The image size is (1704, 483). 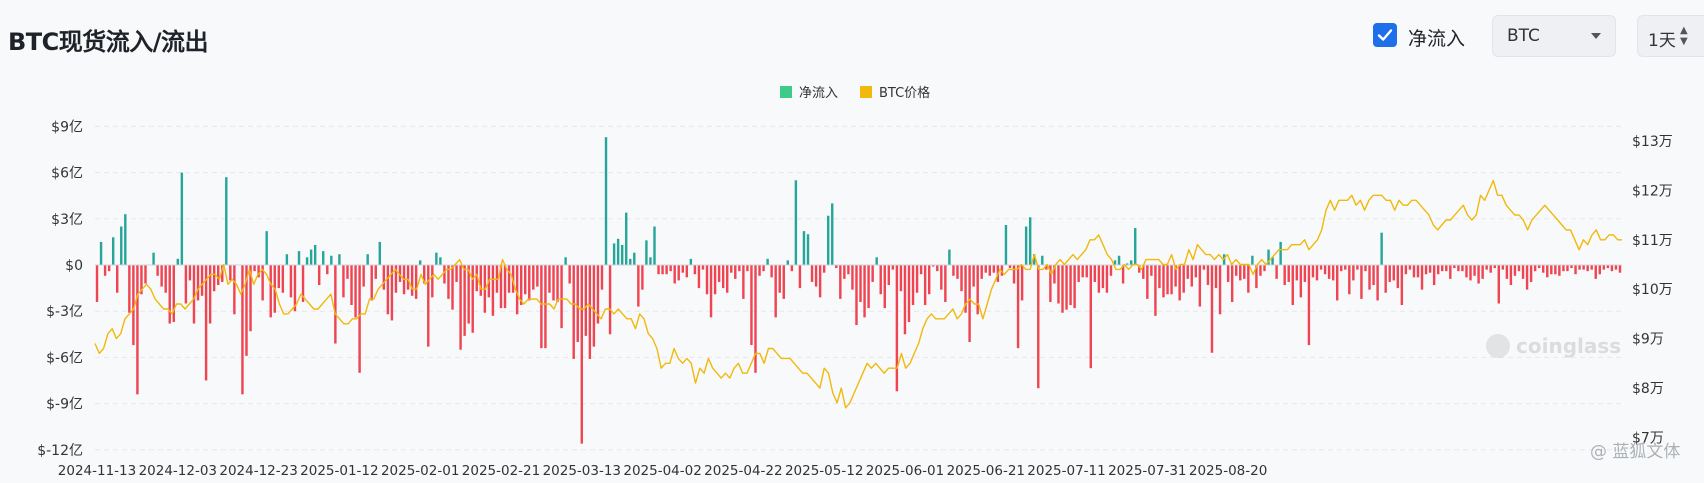 What do you see at coordinates (743, 471) in the screenshot?
I see `x-tick-label: 2025-04-22` at bounding box center [743, 471].